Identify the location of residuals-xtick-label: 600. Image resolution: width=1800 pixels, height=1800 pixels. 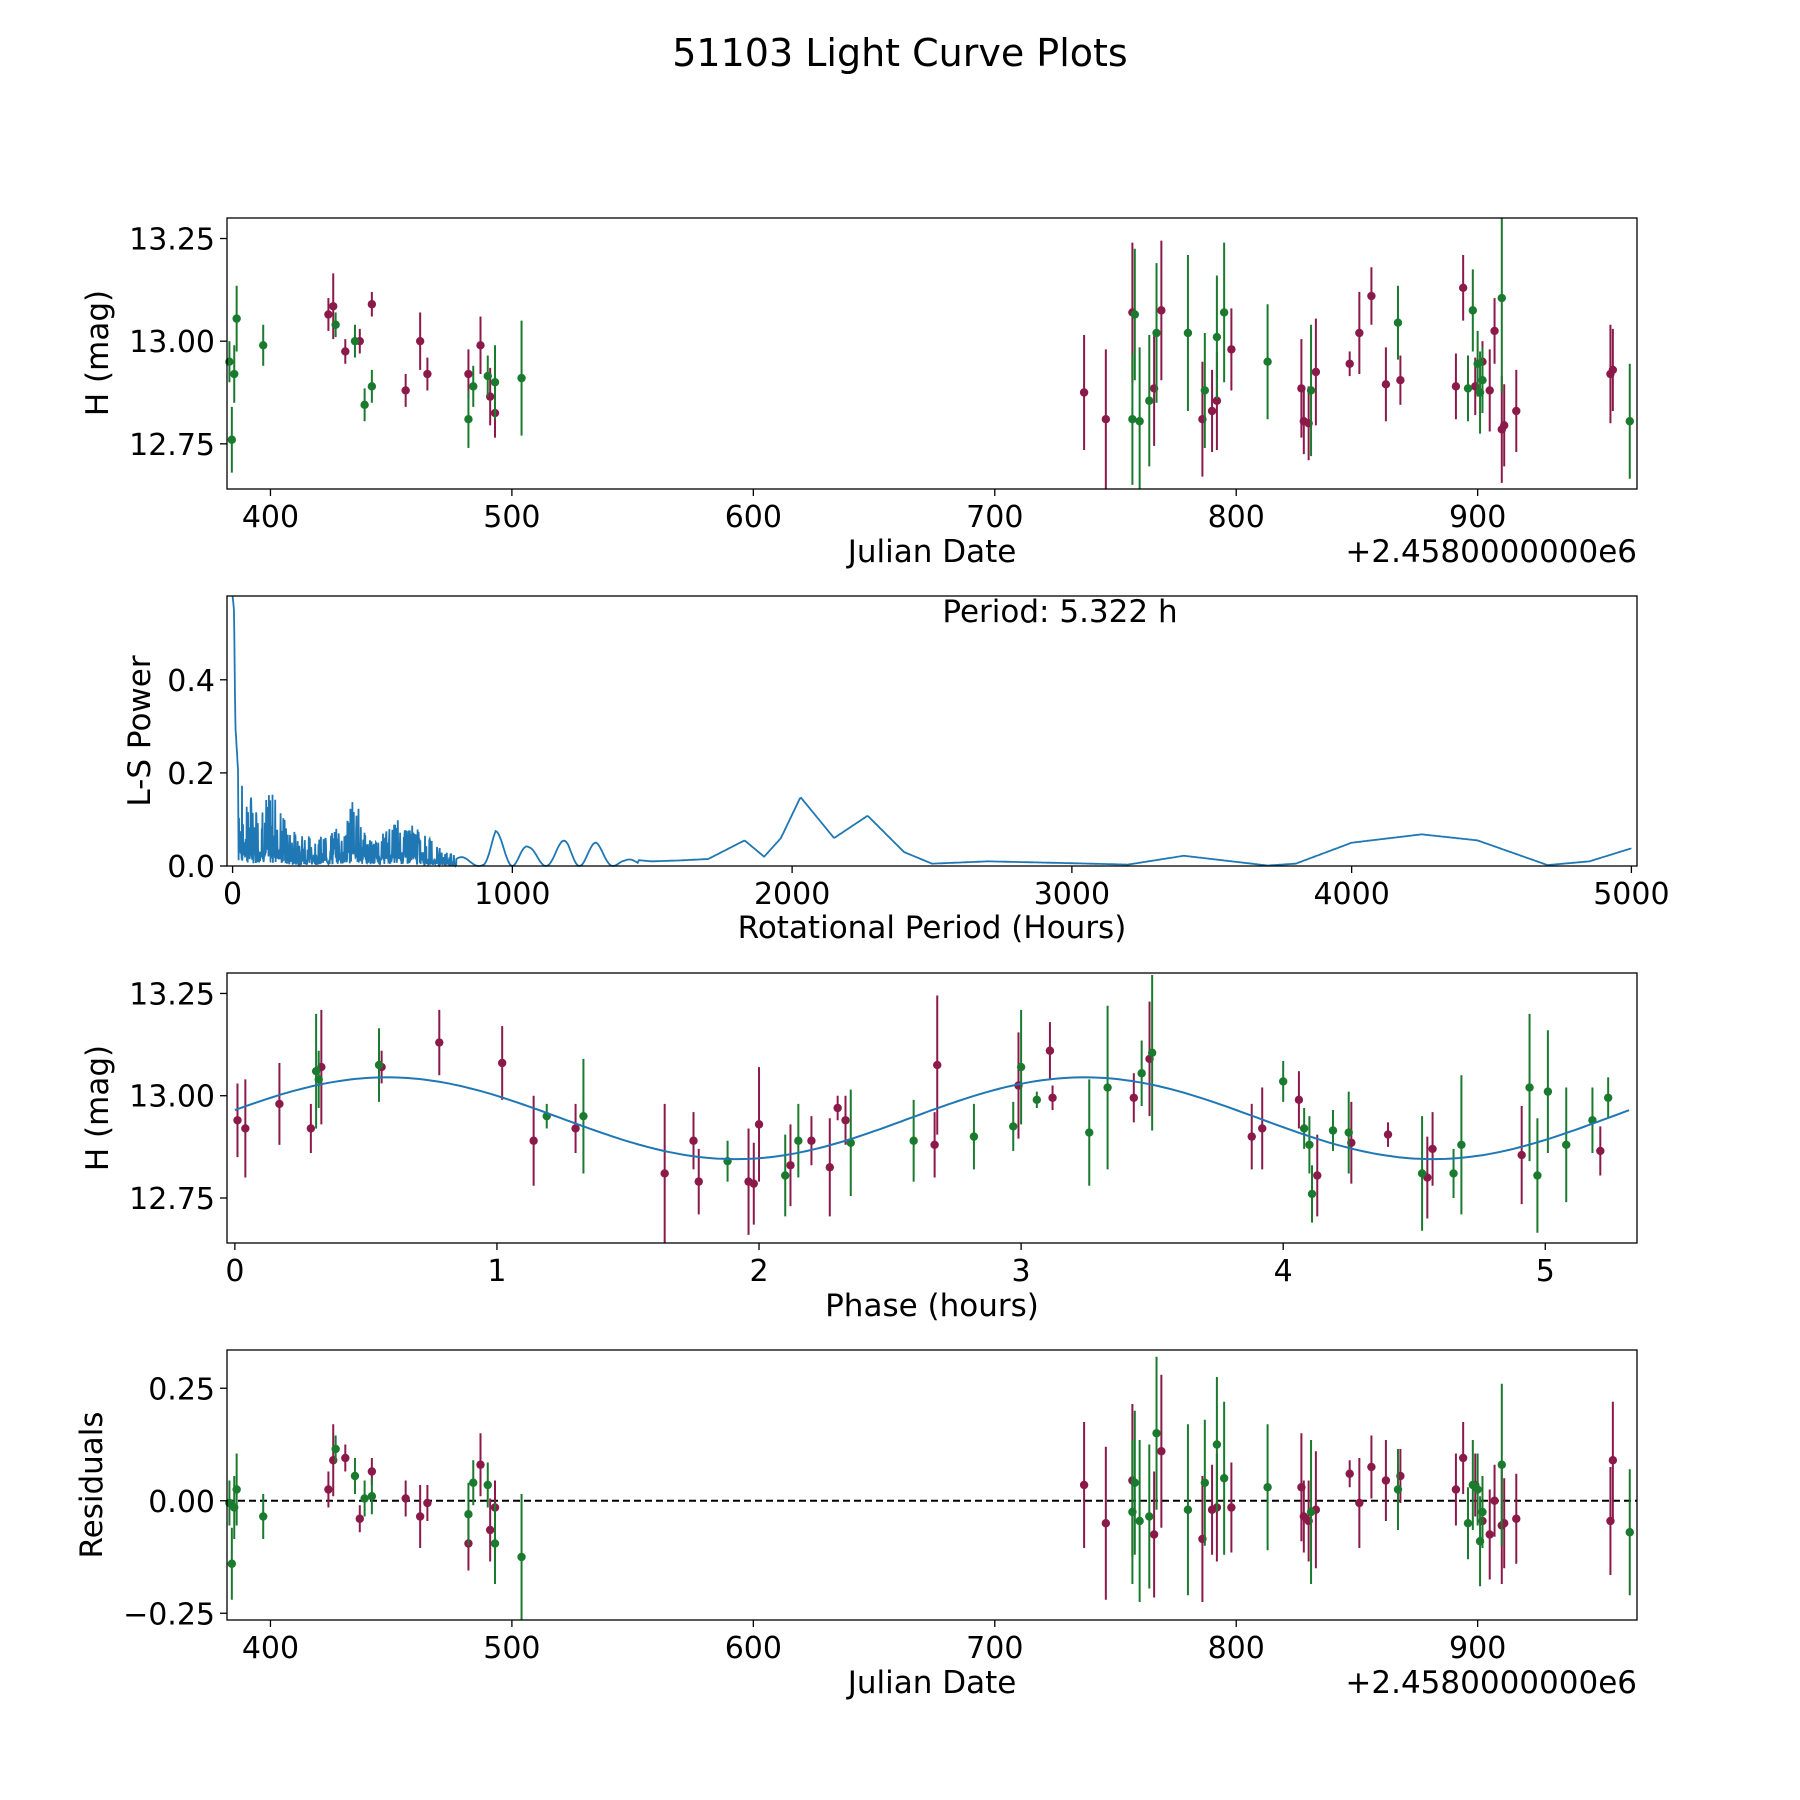
(753, 1648).